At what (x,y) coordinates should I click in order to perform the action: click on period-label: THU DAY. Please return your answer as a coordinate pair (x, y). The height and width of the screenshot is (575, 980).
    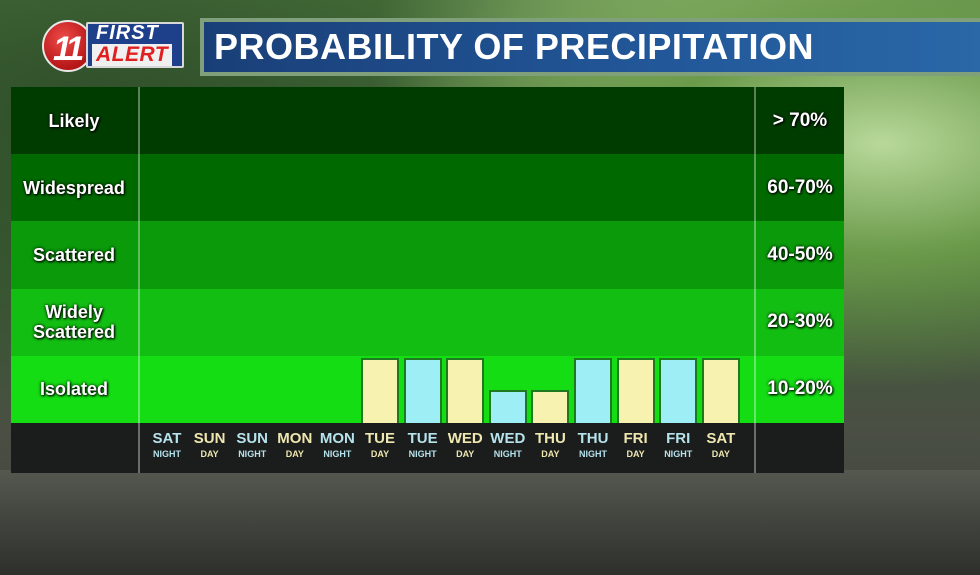
    Looking at the image, I should click on (550, 446).